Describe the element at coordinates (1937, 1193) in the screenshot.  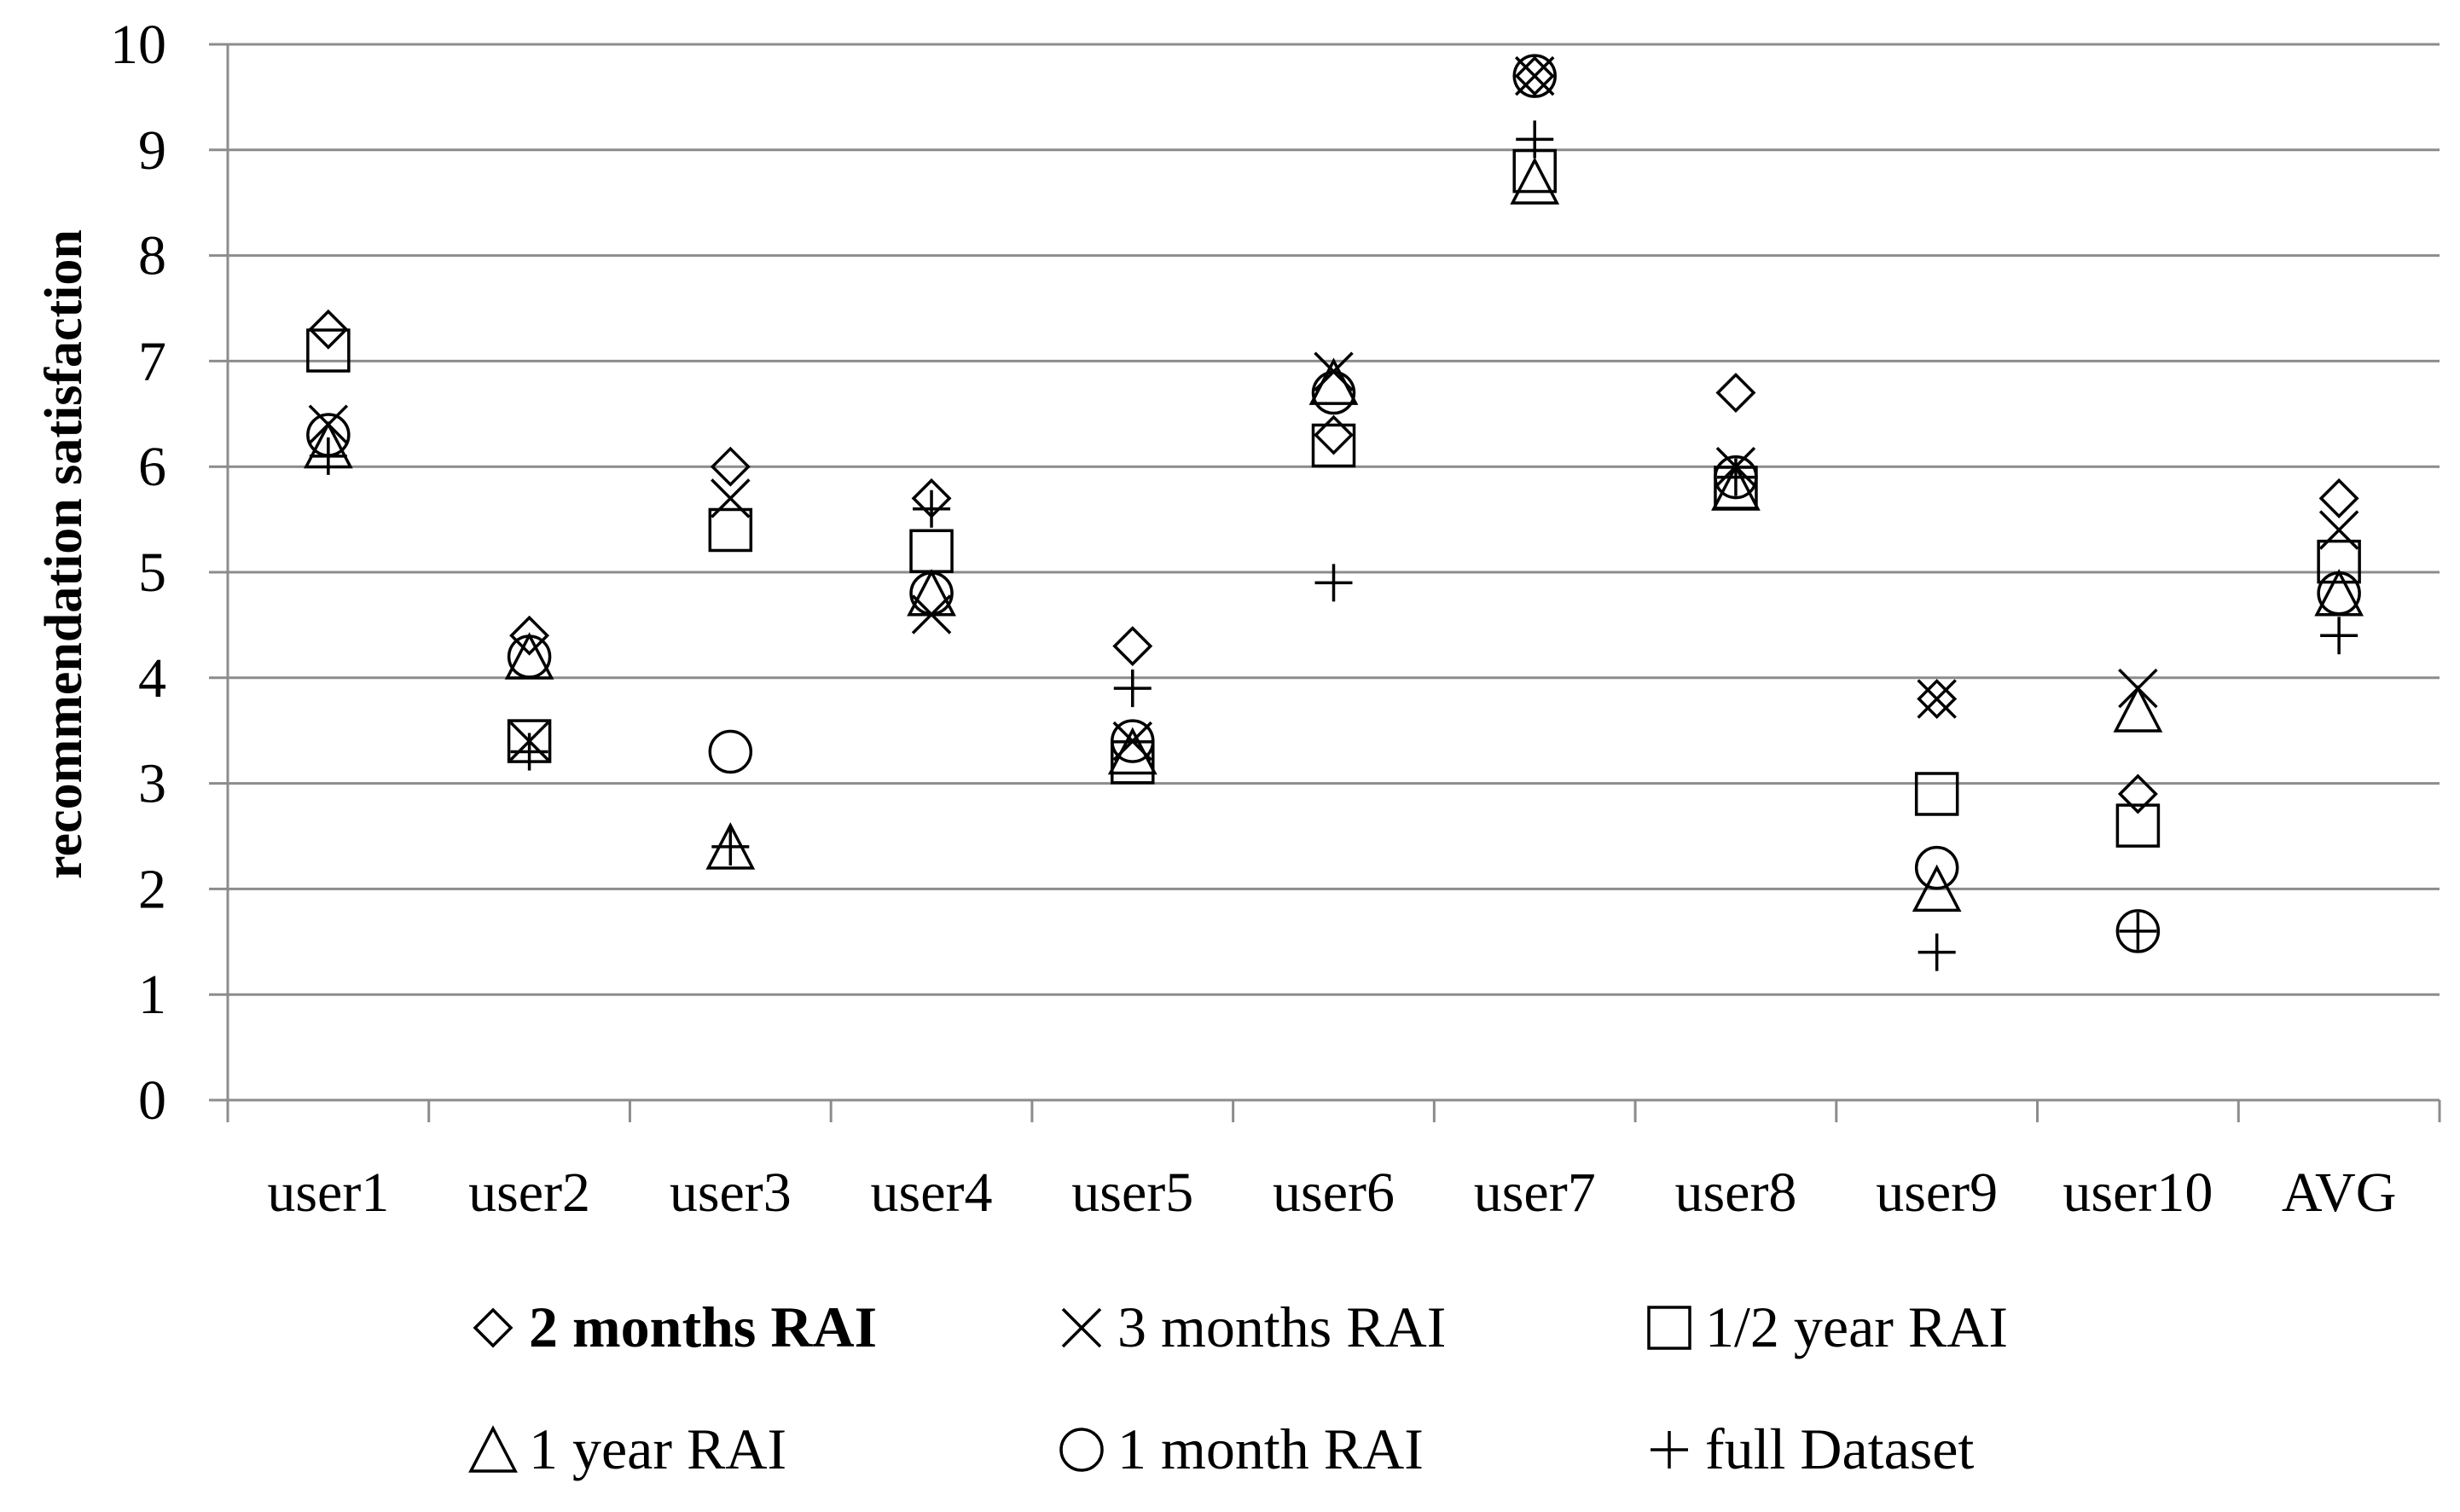
I see `x-tick-label: user9` at that location.